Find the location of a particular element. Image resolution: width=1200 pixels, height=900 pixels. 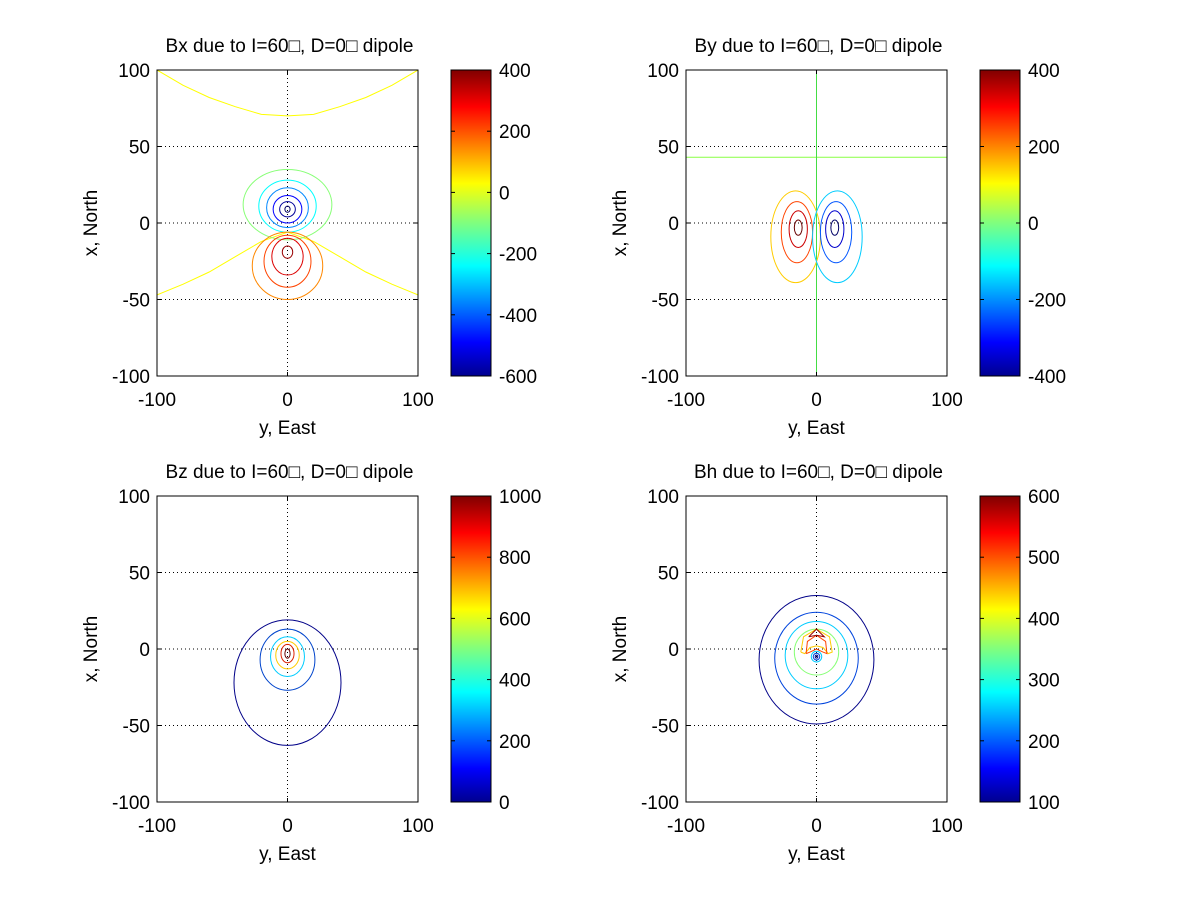

contour-level-upper-arch is located at coordinates (287, 93).